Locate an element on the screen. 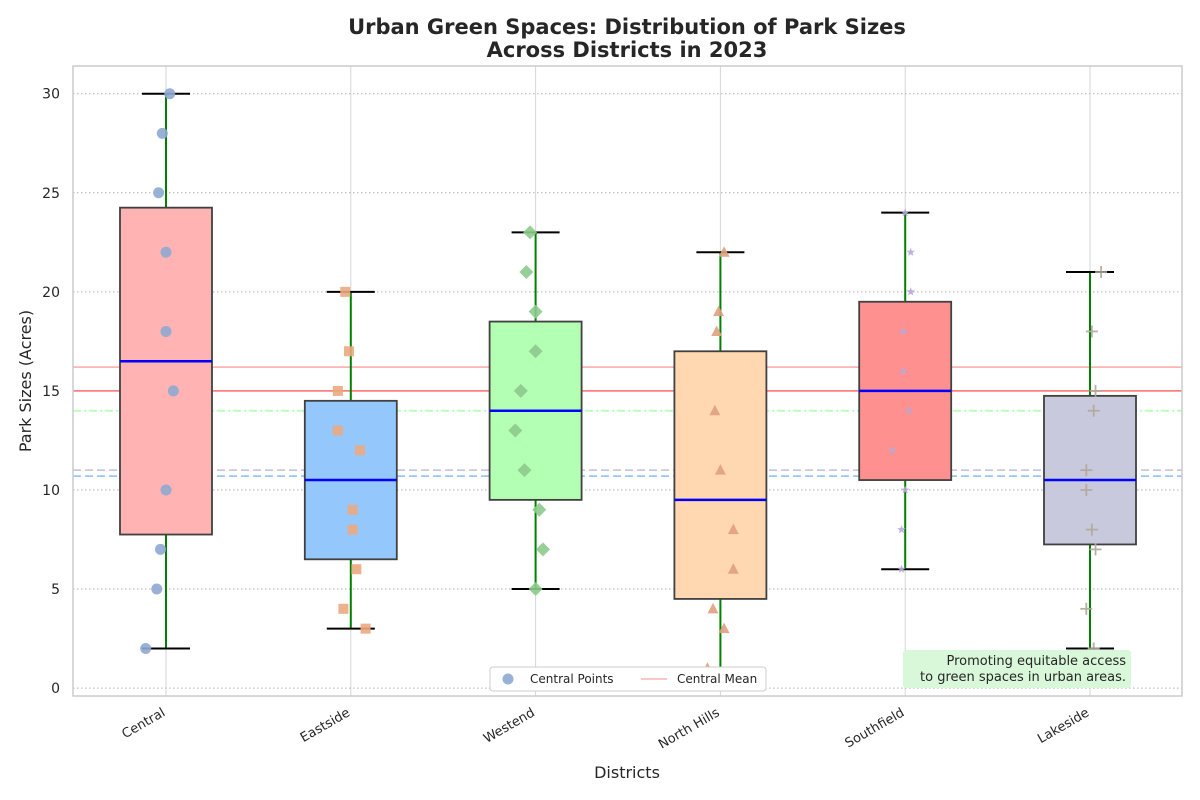  box-central is located at coordinates (166, 371).